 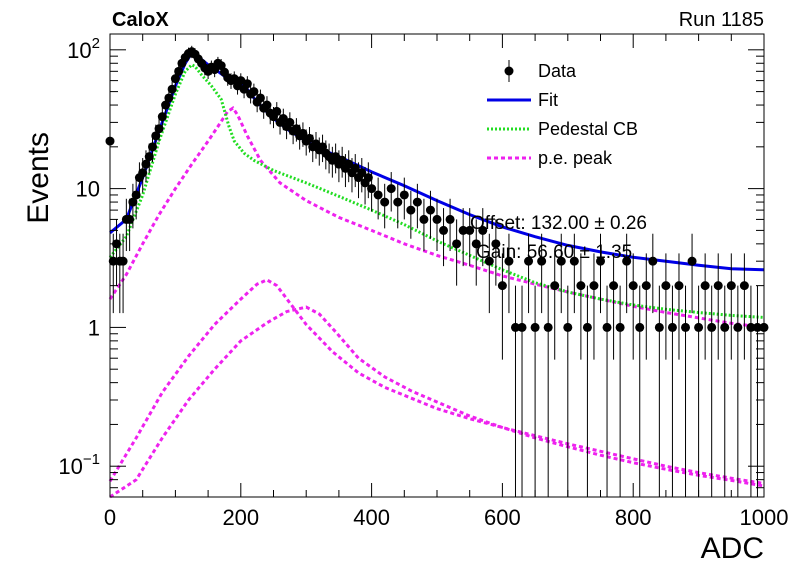 I want to click on x-tick-label: 1000, so click(x=764, y=517).